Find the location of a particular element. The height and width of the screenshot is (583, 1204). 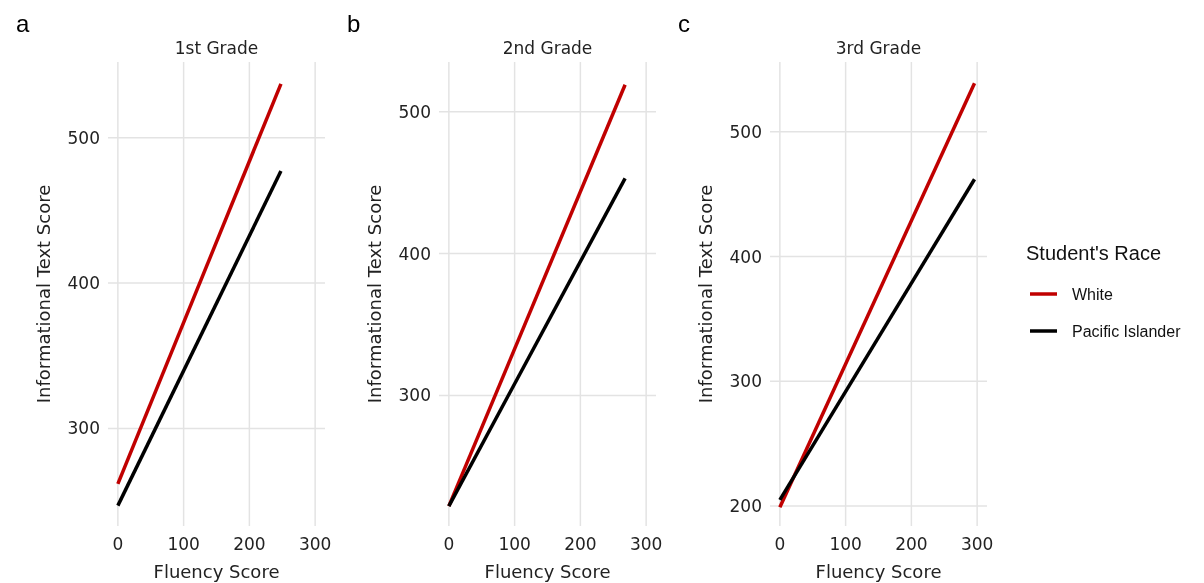

chart-title: 1st Grade is located at coordinates (216, 48).